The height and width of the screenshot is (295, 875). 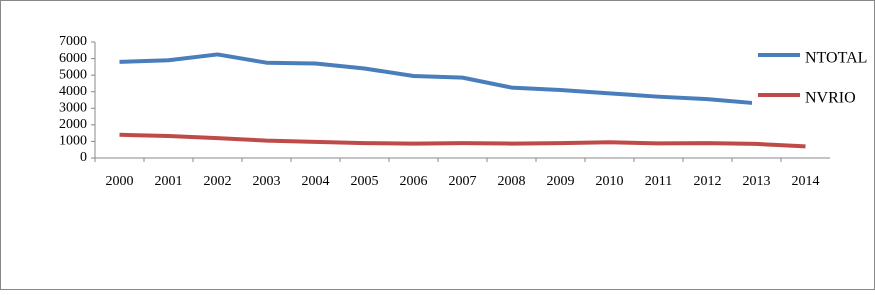 What do you see at coordinates (512, 181) in the screenshot?
I see `x-tick-label: 2008` at bounding box center [512, 181].